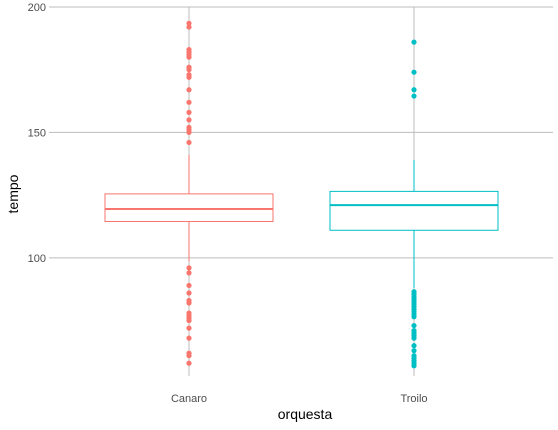  Describe the element at coordinates (189, 399) in the screenshot. I see `x-tick-label: Canaro` at that location.